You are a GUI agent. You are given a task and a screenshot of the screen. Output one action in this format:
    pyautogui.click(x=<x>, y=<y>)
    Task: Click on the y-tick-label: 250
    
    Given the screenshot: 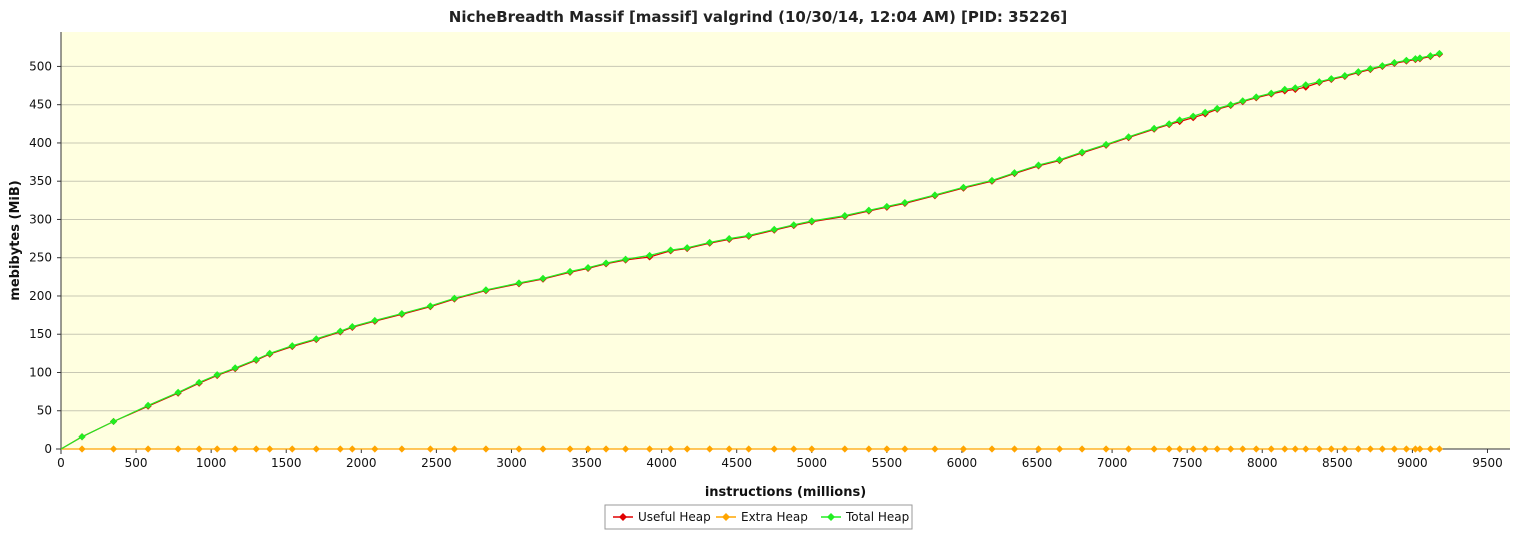 What is the action you would take?
    pyautogui.click(x=40, y=258)
    